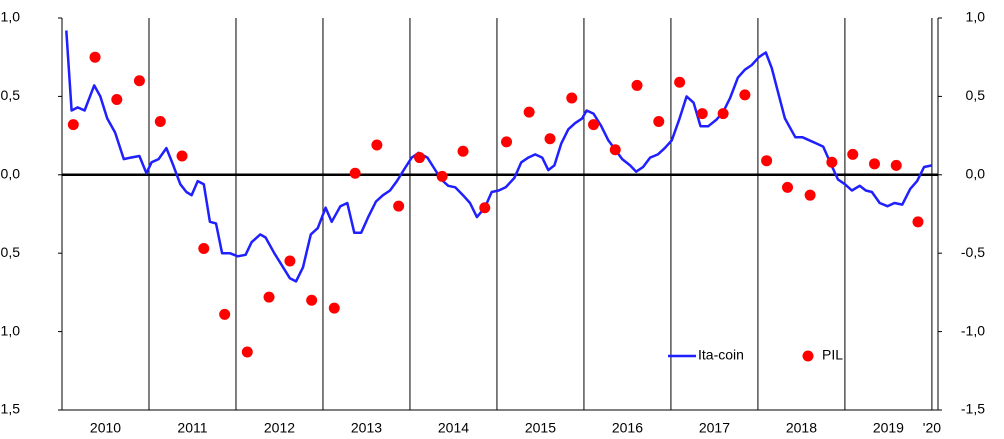  I want to click on x-tick-label: 2013, so click(366, 428).